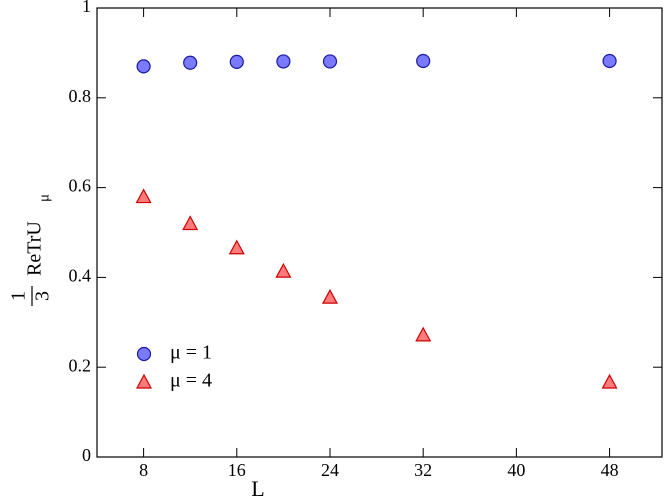  Describe the element at coordinates (423, 470) in the screenshot. I see `x-tick-label: 32` at that location.